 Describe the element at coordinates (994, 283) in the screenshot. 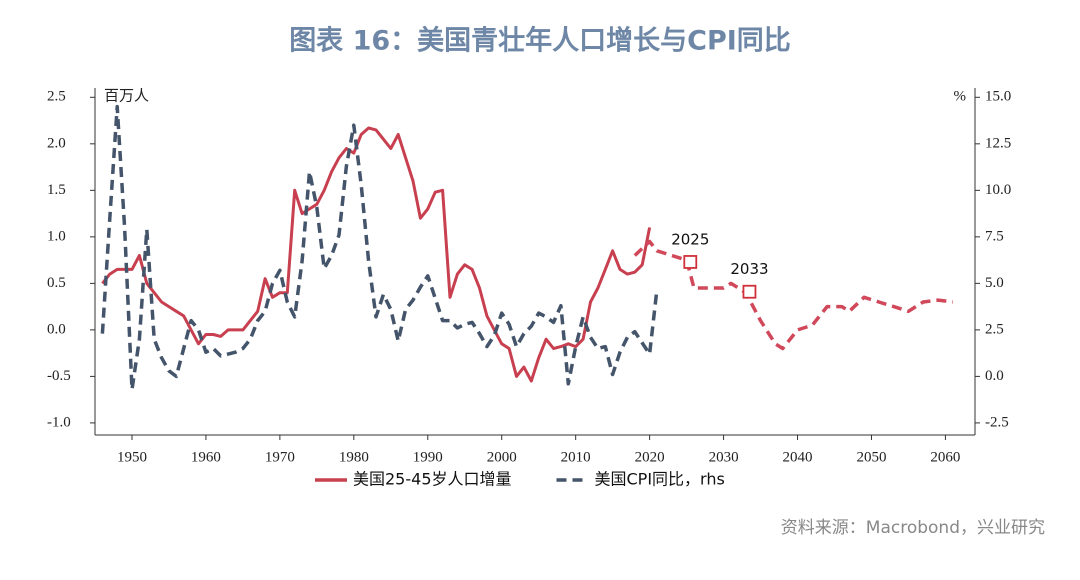

I see `y2-tick-label: 5.0` at that location.